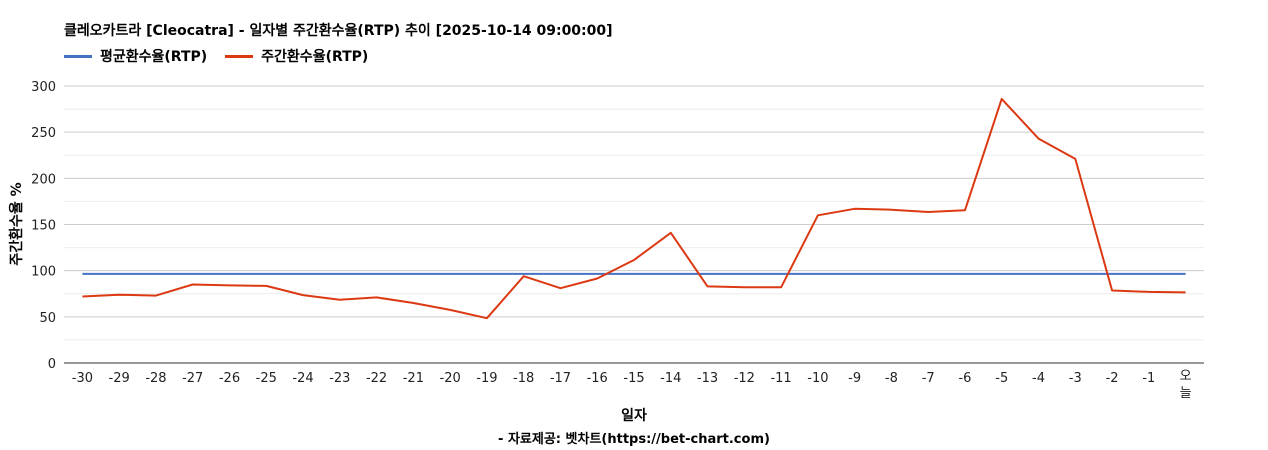 The height and width of the screenshot is (450, 1268). Describe the element at coordinates (43, 133) in the screenshot. I see `y-tick-label: 250` at that location.